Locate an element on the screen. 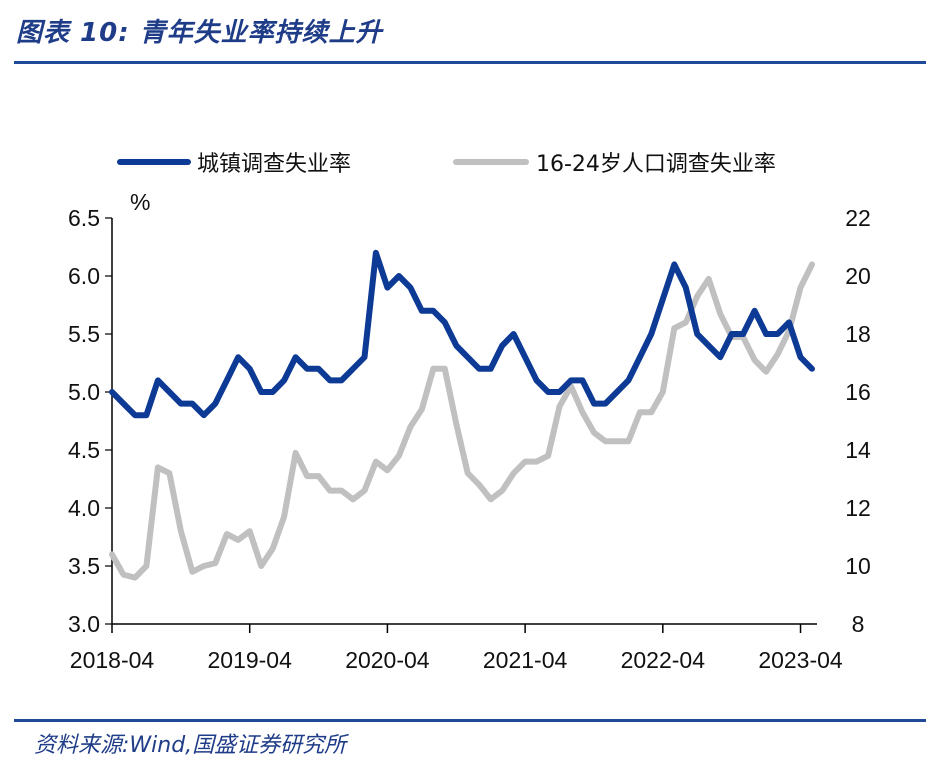  x-tick-label: 2023-04 is located at coordinates (800, 660).